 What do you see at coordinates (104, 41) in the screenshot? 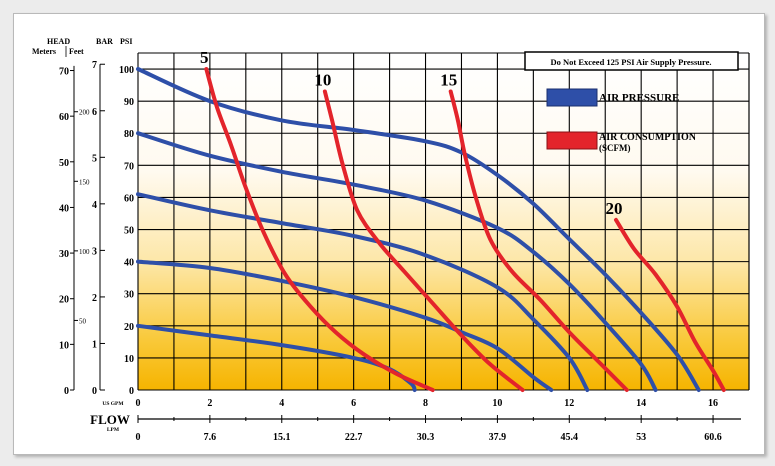
I see `bar-header: BAR` at bounding box center [104, 41].